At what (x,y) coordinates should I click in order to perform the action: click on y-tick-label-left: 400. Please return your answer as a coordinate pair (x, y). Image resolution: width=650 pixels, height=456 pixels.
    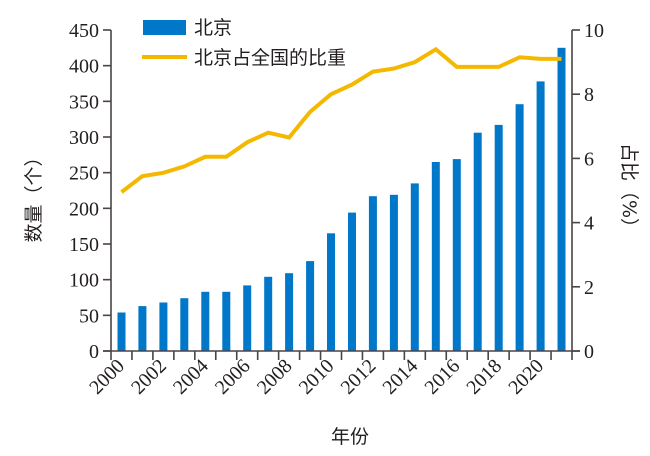
    Looking at the image, I should click on (84, 67).